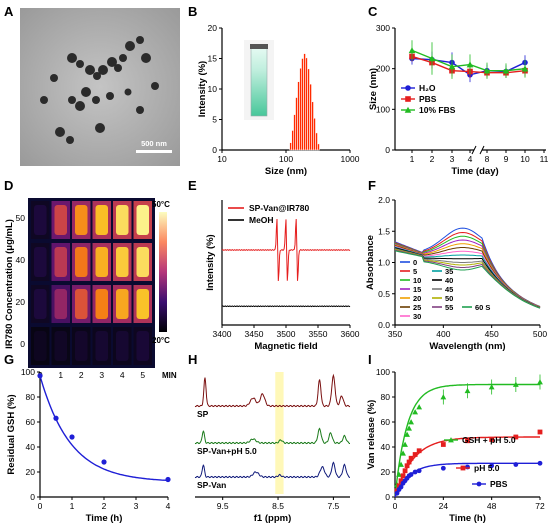 The image size is (550, 530). I want to click on f-ytick-label: 1.5, so click(384, 231).